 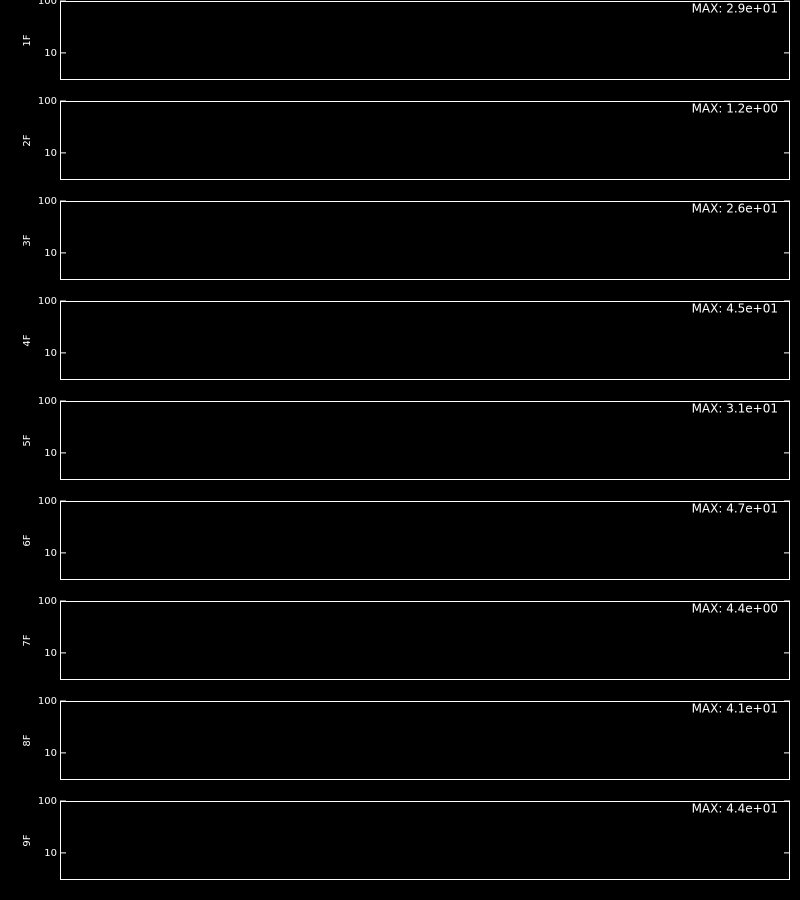 I want to click on panel-max-label: MAX: 2.6e+01, so click(x=735, y=209).